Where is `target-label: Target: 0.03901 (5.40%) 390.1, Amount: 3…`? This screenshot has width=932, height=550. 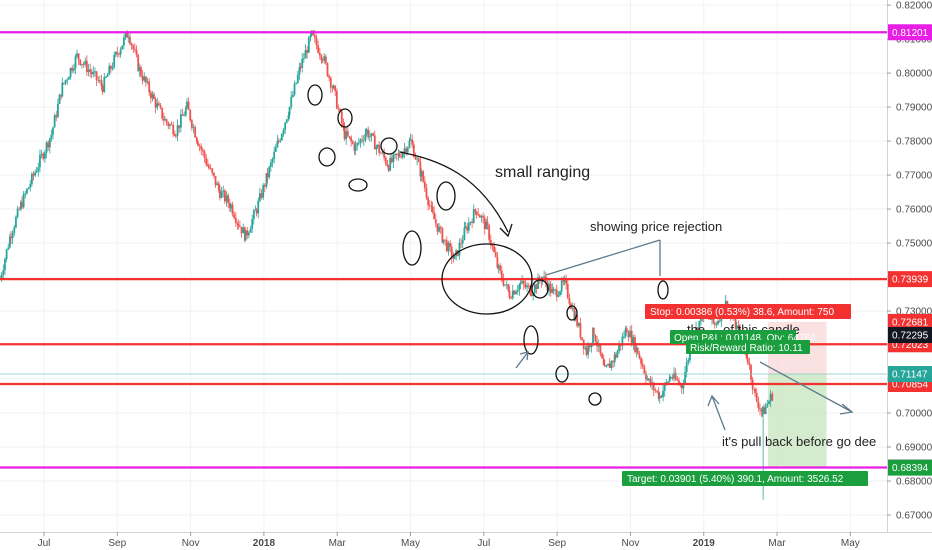 target-label: Target: 0.03901 (5.40%) 390.1, Amount: 3… is located at coordinates (745, 478).